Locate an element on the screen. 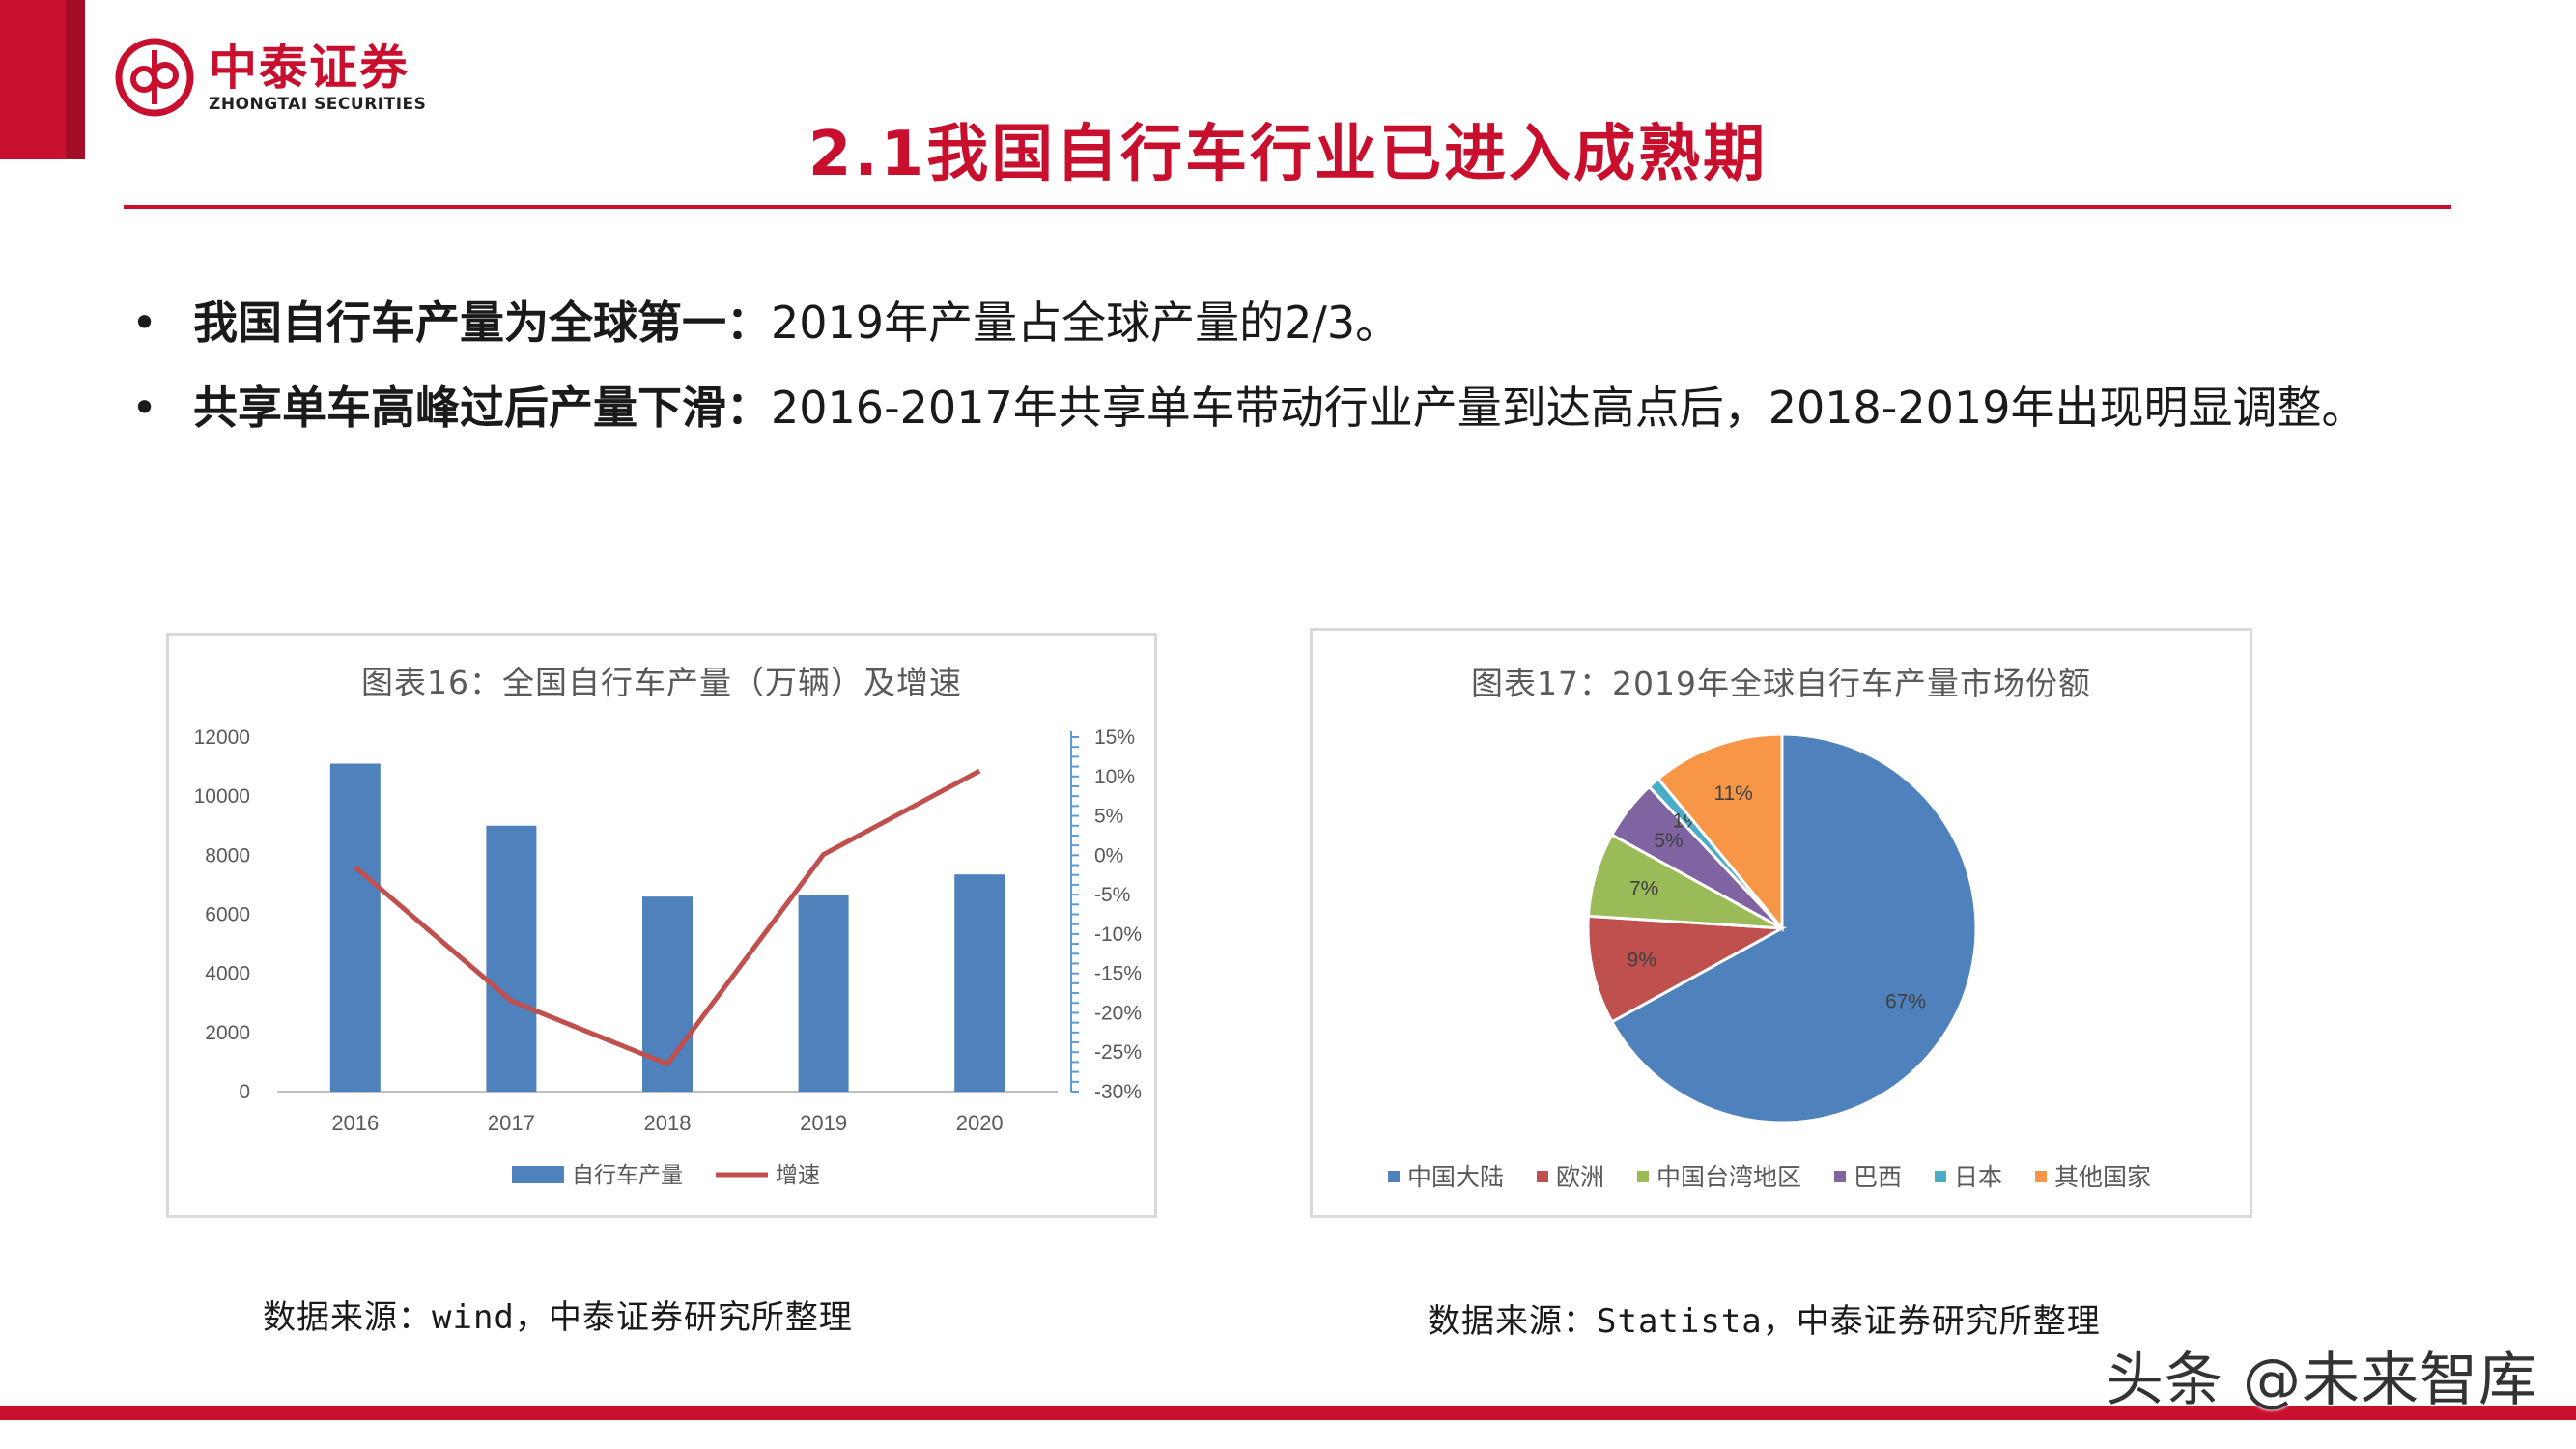 The image size is (2576, 1449). legend-label: 其他国家 is located at coordinates (2102, 1177).